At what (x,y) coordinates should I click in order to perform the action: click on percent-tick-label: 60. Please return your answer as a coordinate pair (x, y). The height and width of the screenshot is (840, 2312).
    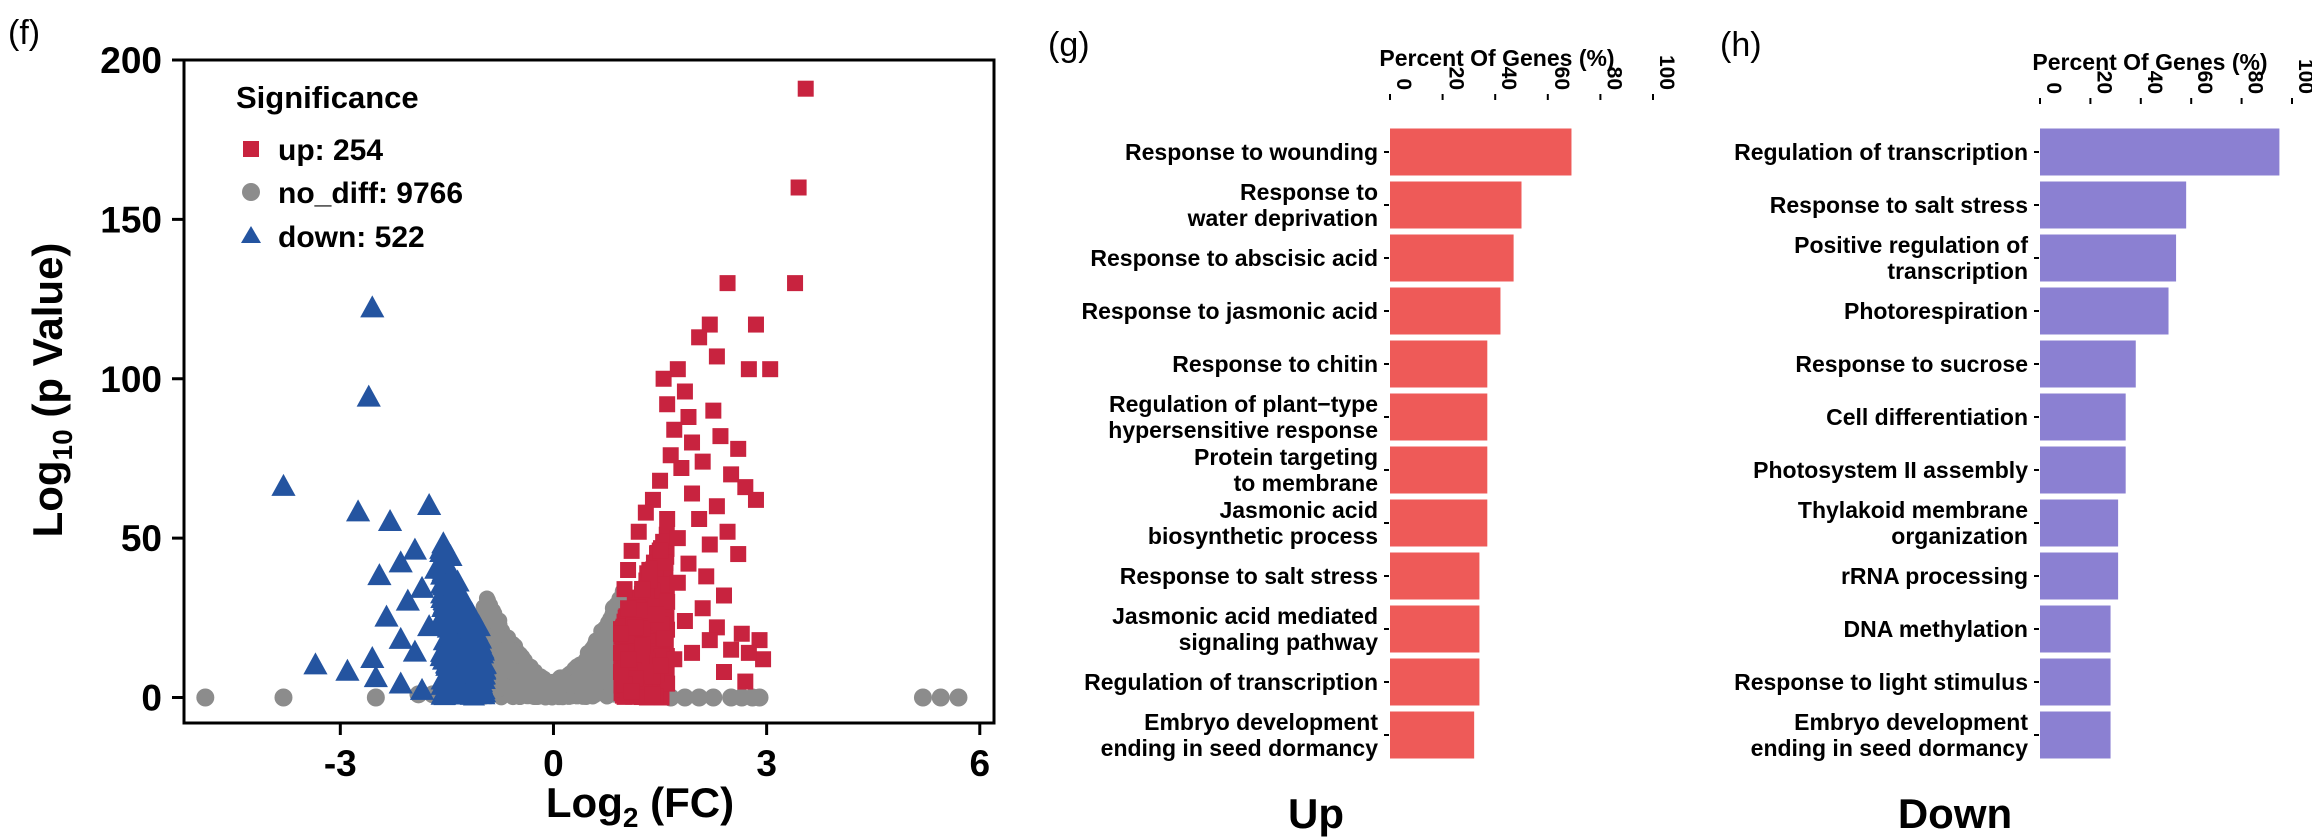
    Looking at the image, I should click on (2204, 82).